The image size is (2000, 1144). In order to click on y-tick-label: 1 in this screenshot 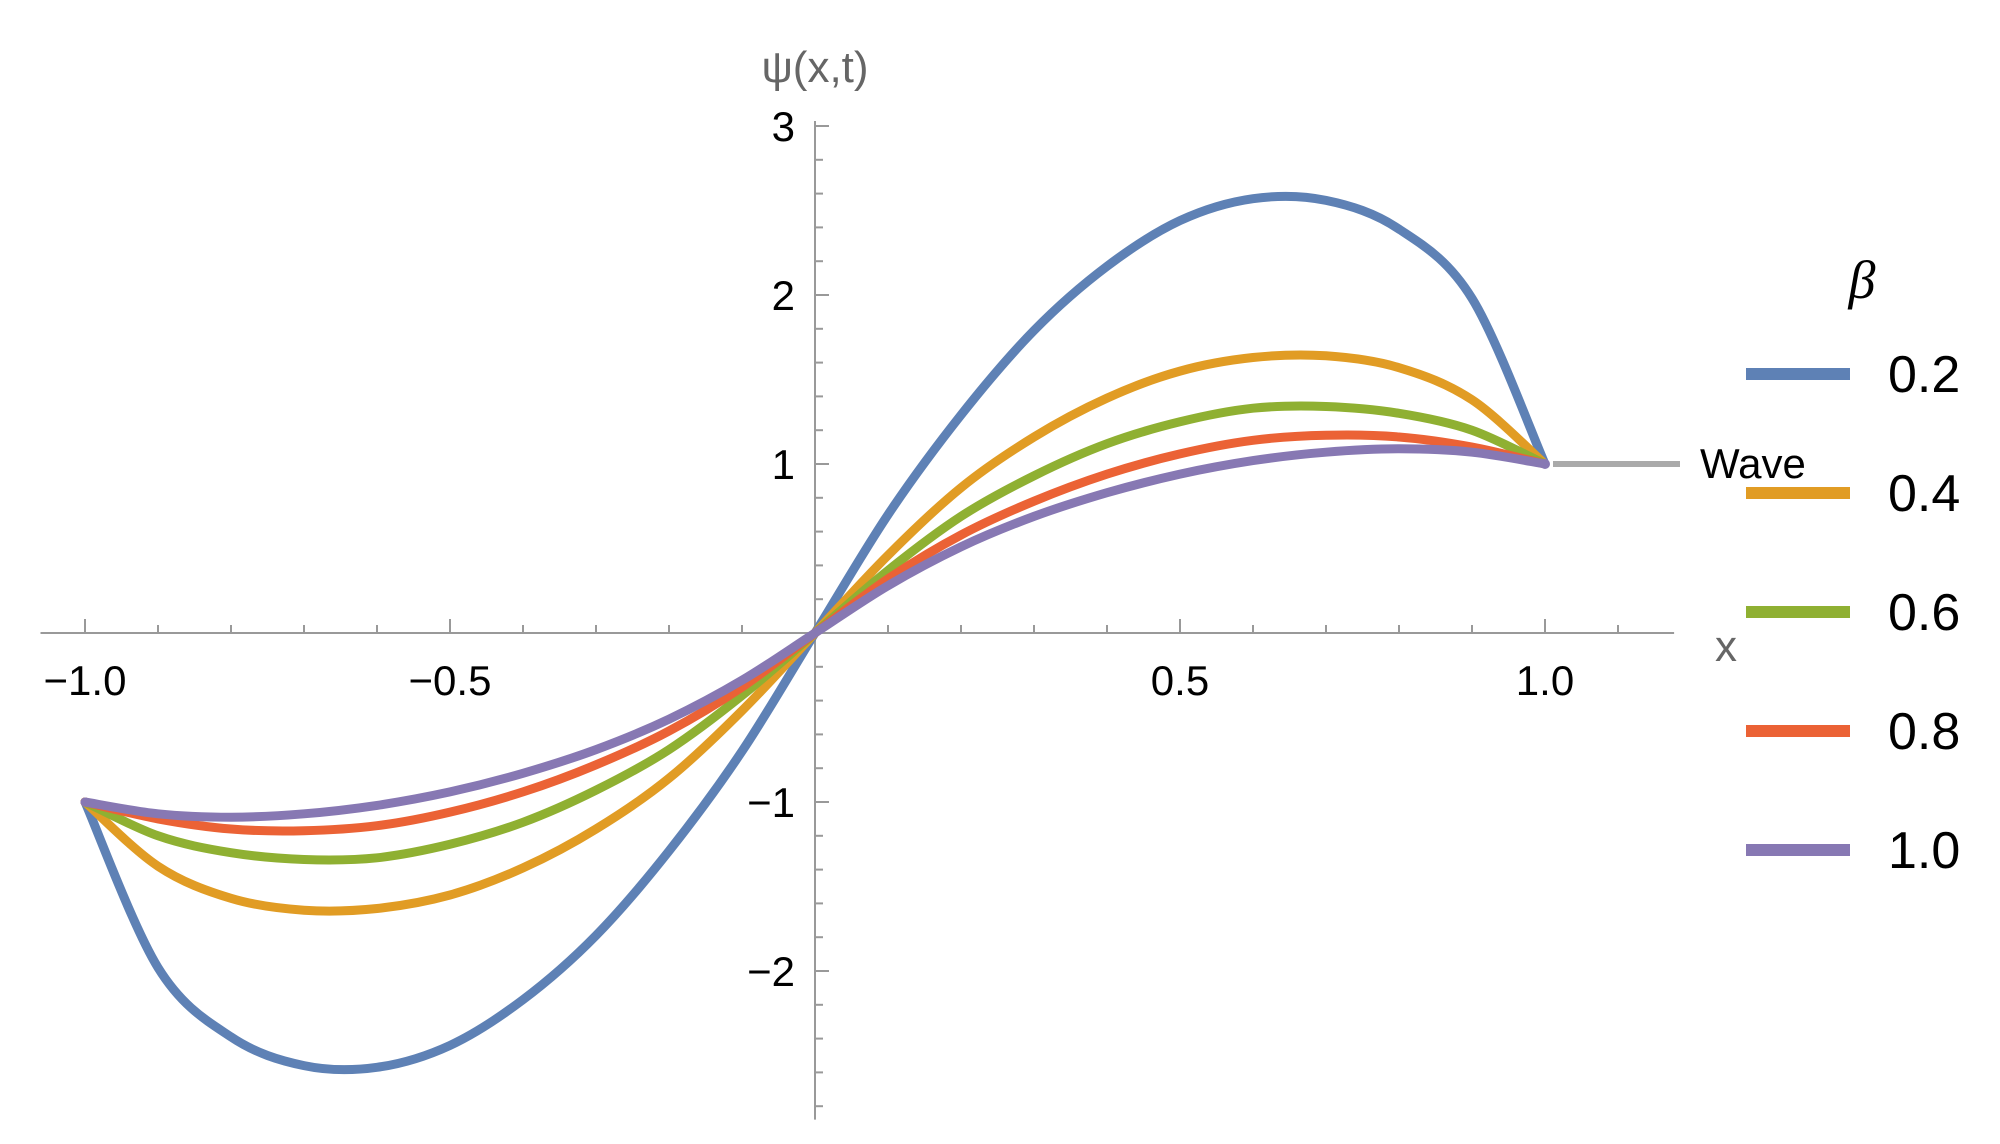, I will do `click(783, 464)`.